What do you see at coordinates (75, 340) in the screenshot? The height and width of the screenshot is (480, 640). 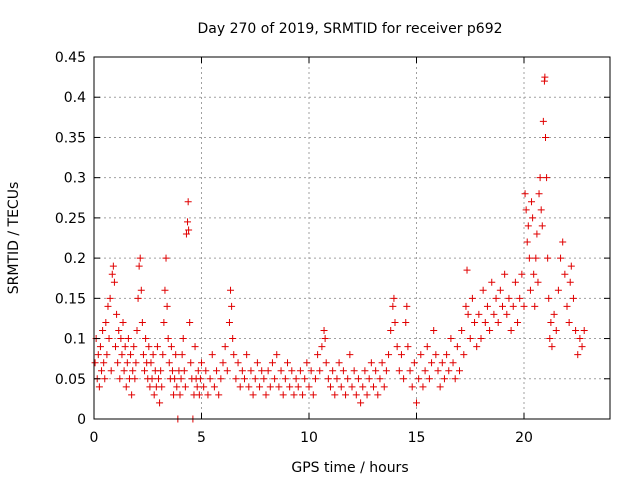 I see `y-tick-label: 0.1` at bounding box center [75, 340].